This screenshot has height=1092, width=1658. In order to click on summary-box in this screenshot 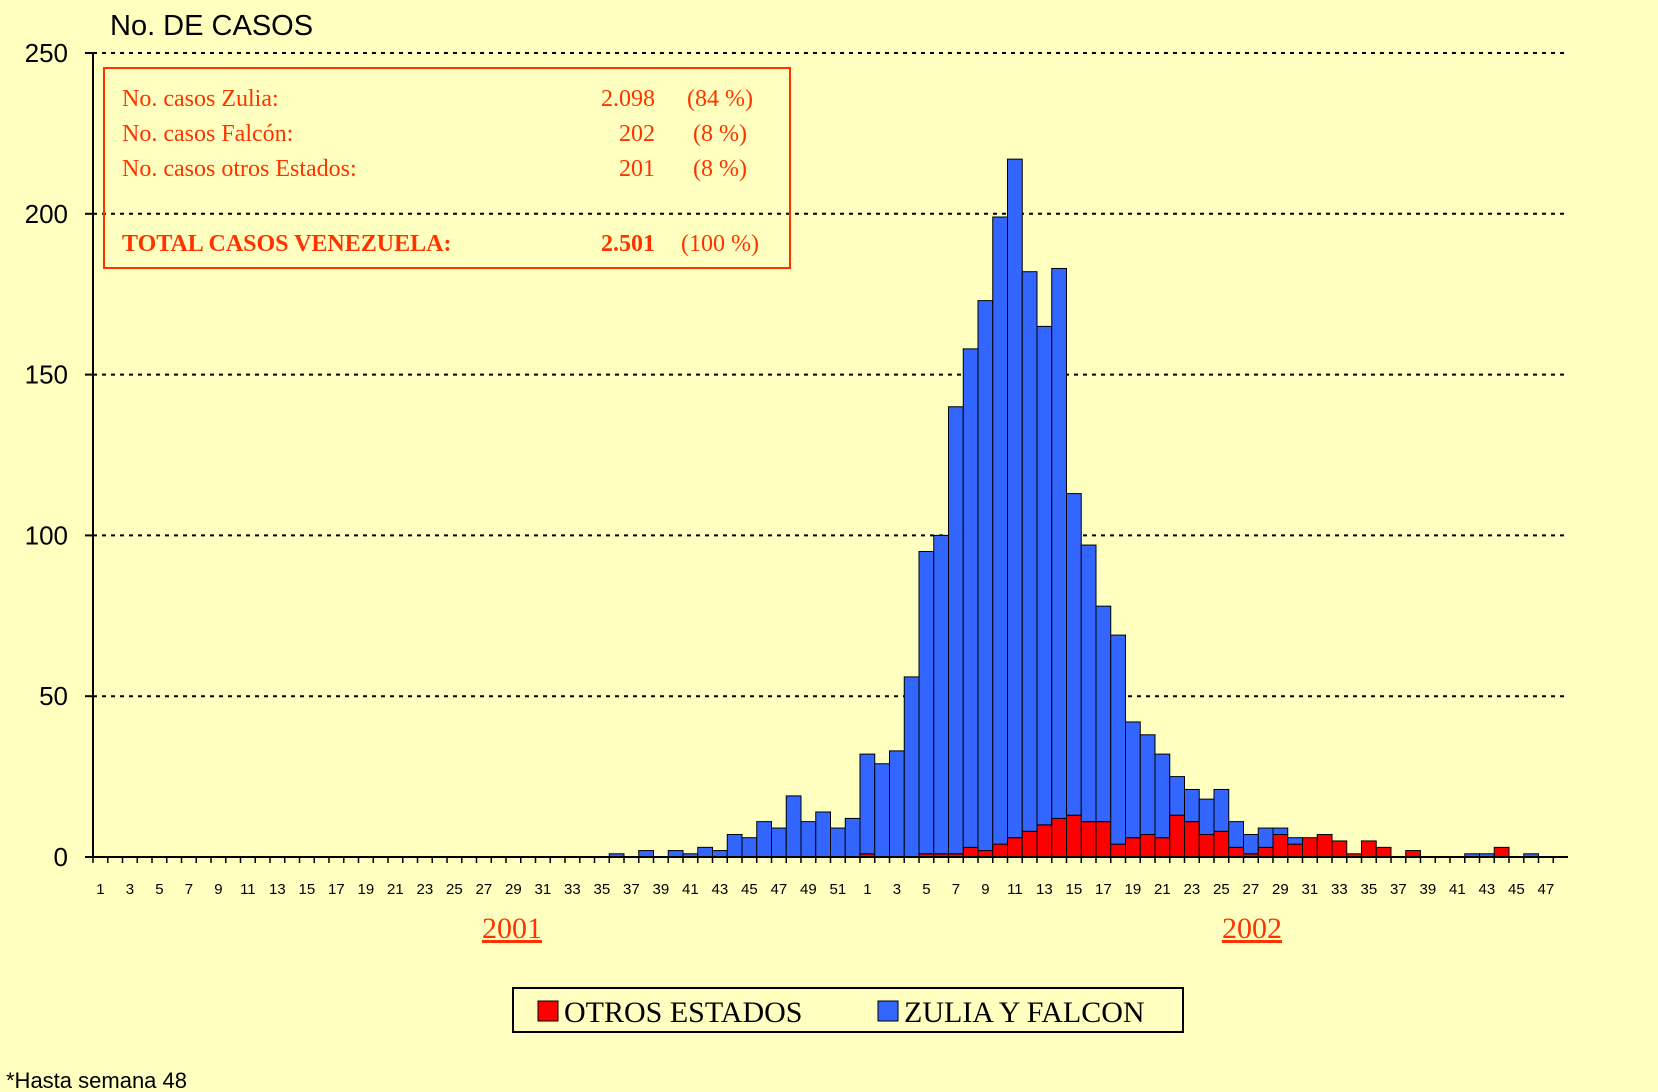, I will do `click(447, 168)`.